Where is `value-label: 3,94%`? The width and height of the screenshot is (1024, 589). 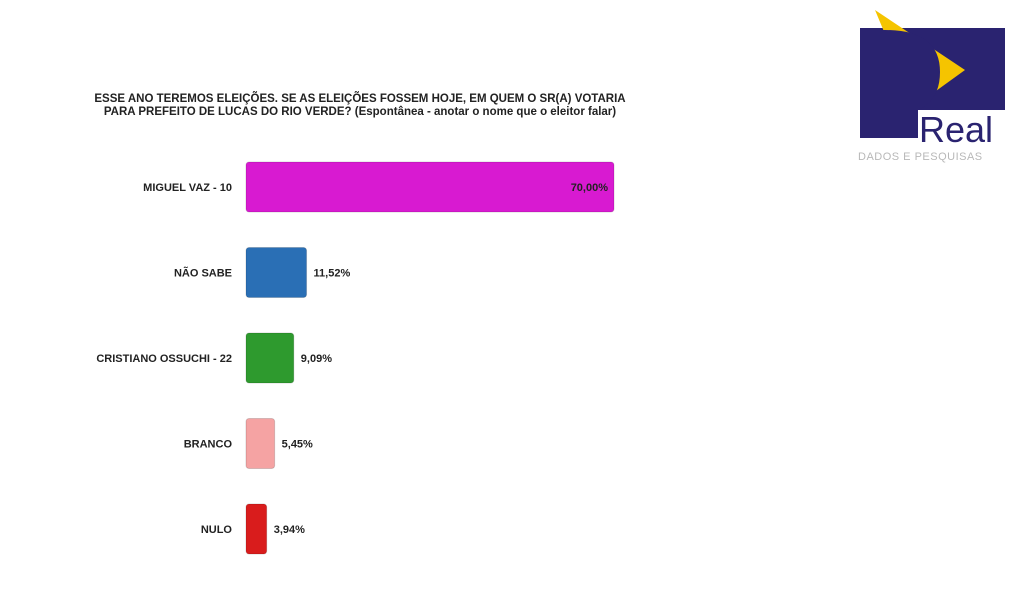 value-label: 3,94% is located at coordinates (289, 530).